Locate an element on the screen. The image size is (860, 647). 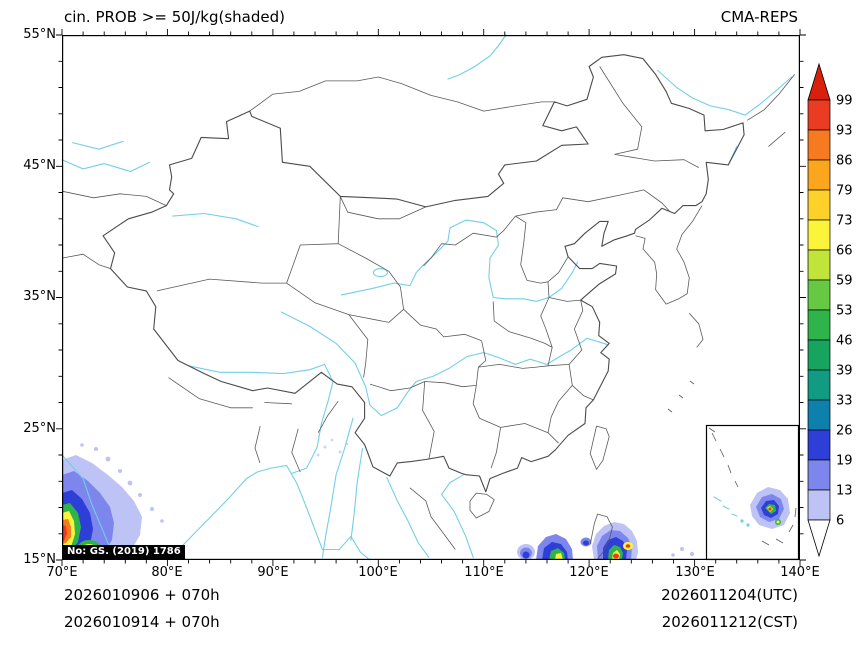
y-axis-label: 35°N is located at coordinates (39, 296).